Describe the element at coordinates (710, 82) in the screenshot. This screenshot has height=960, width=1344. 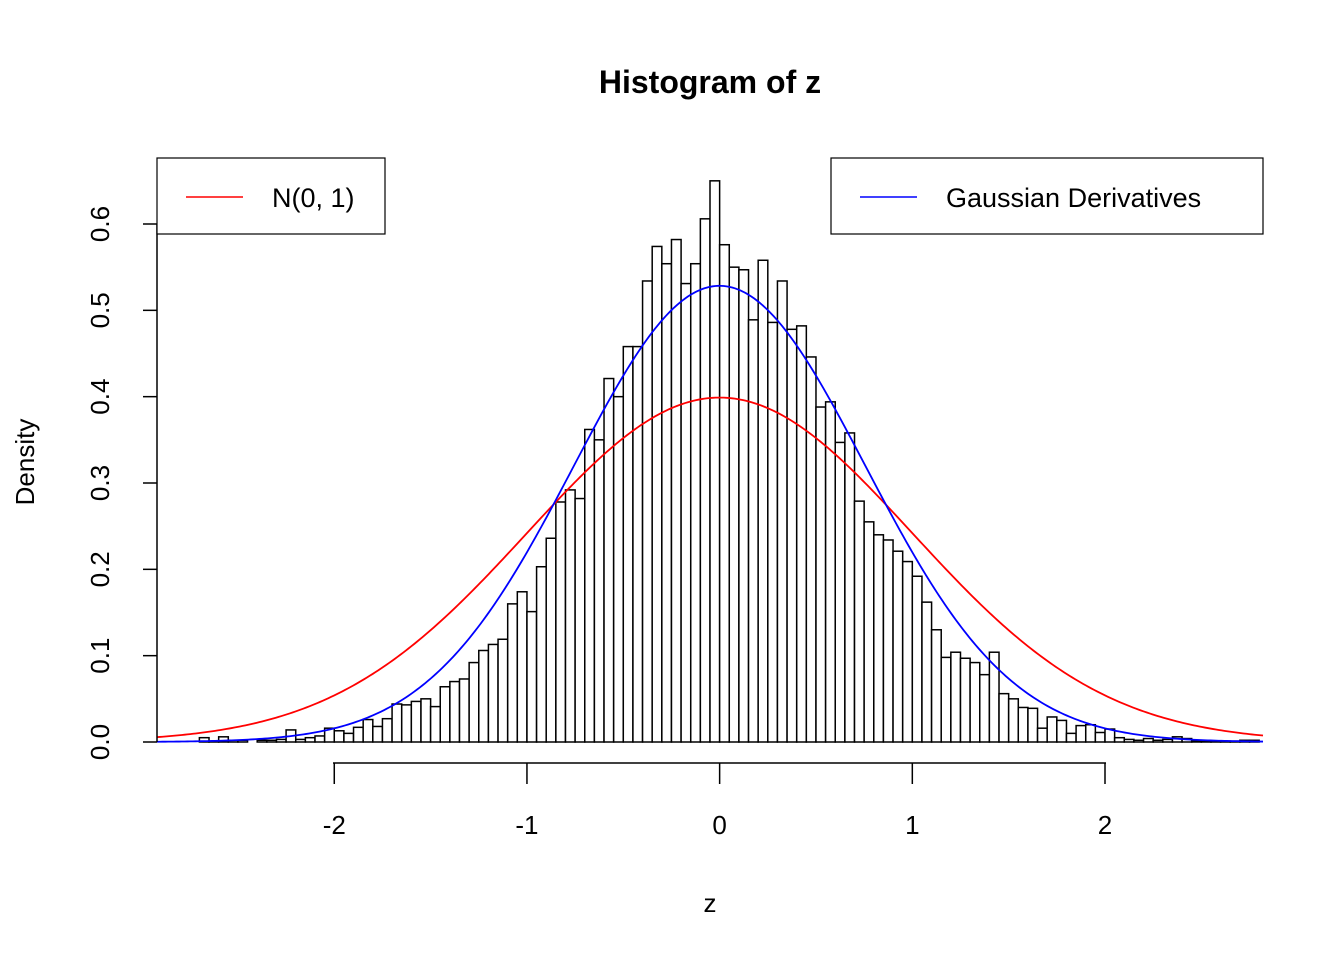
I see `chart-title: Histogram of z` at that location.